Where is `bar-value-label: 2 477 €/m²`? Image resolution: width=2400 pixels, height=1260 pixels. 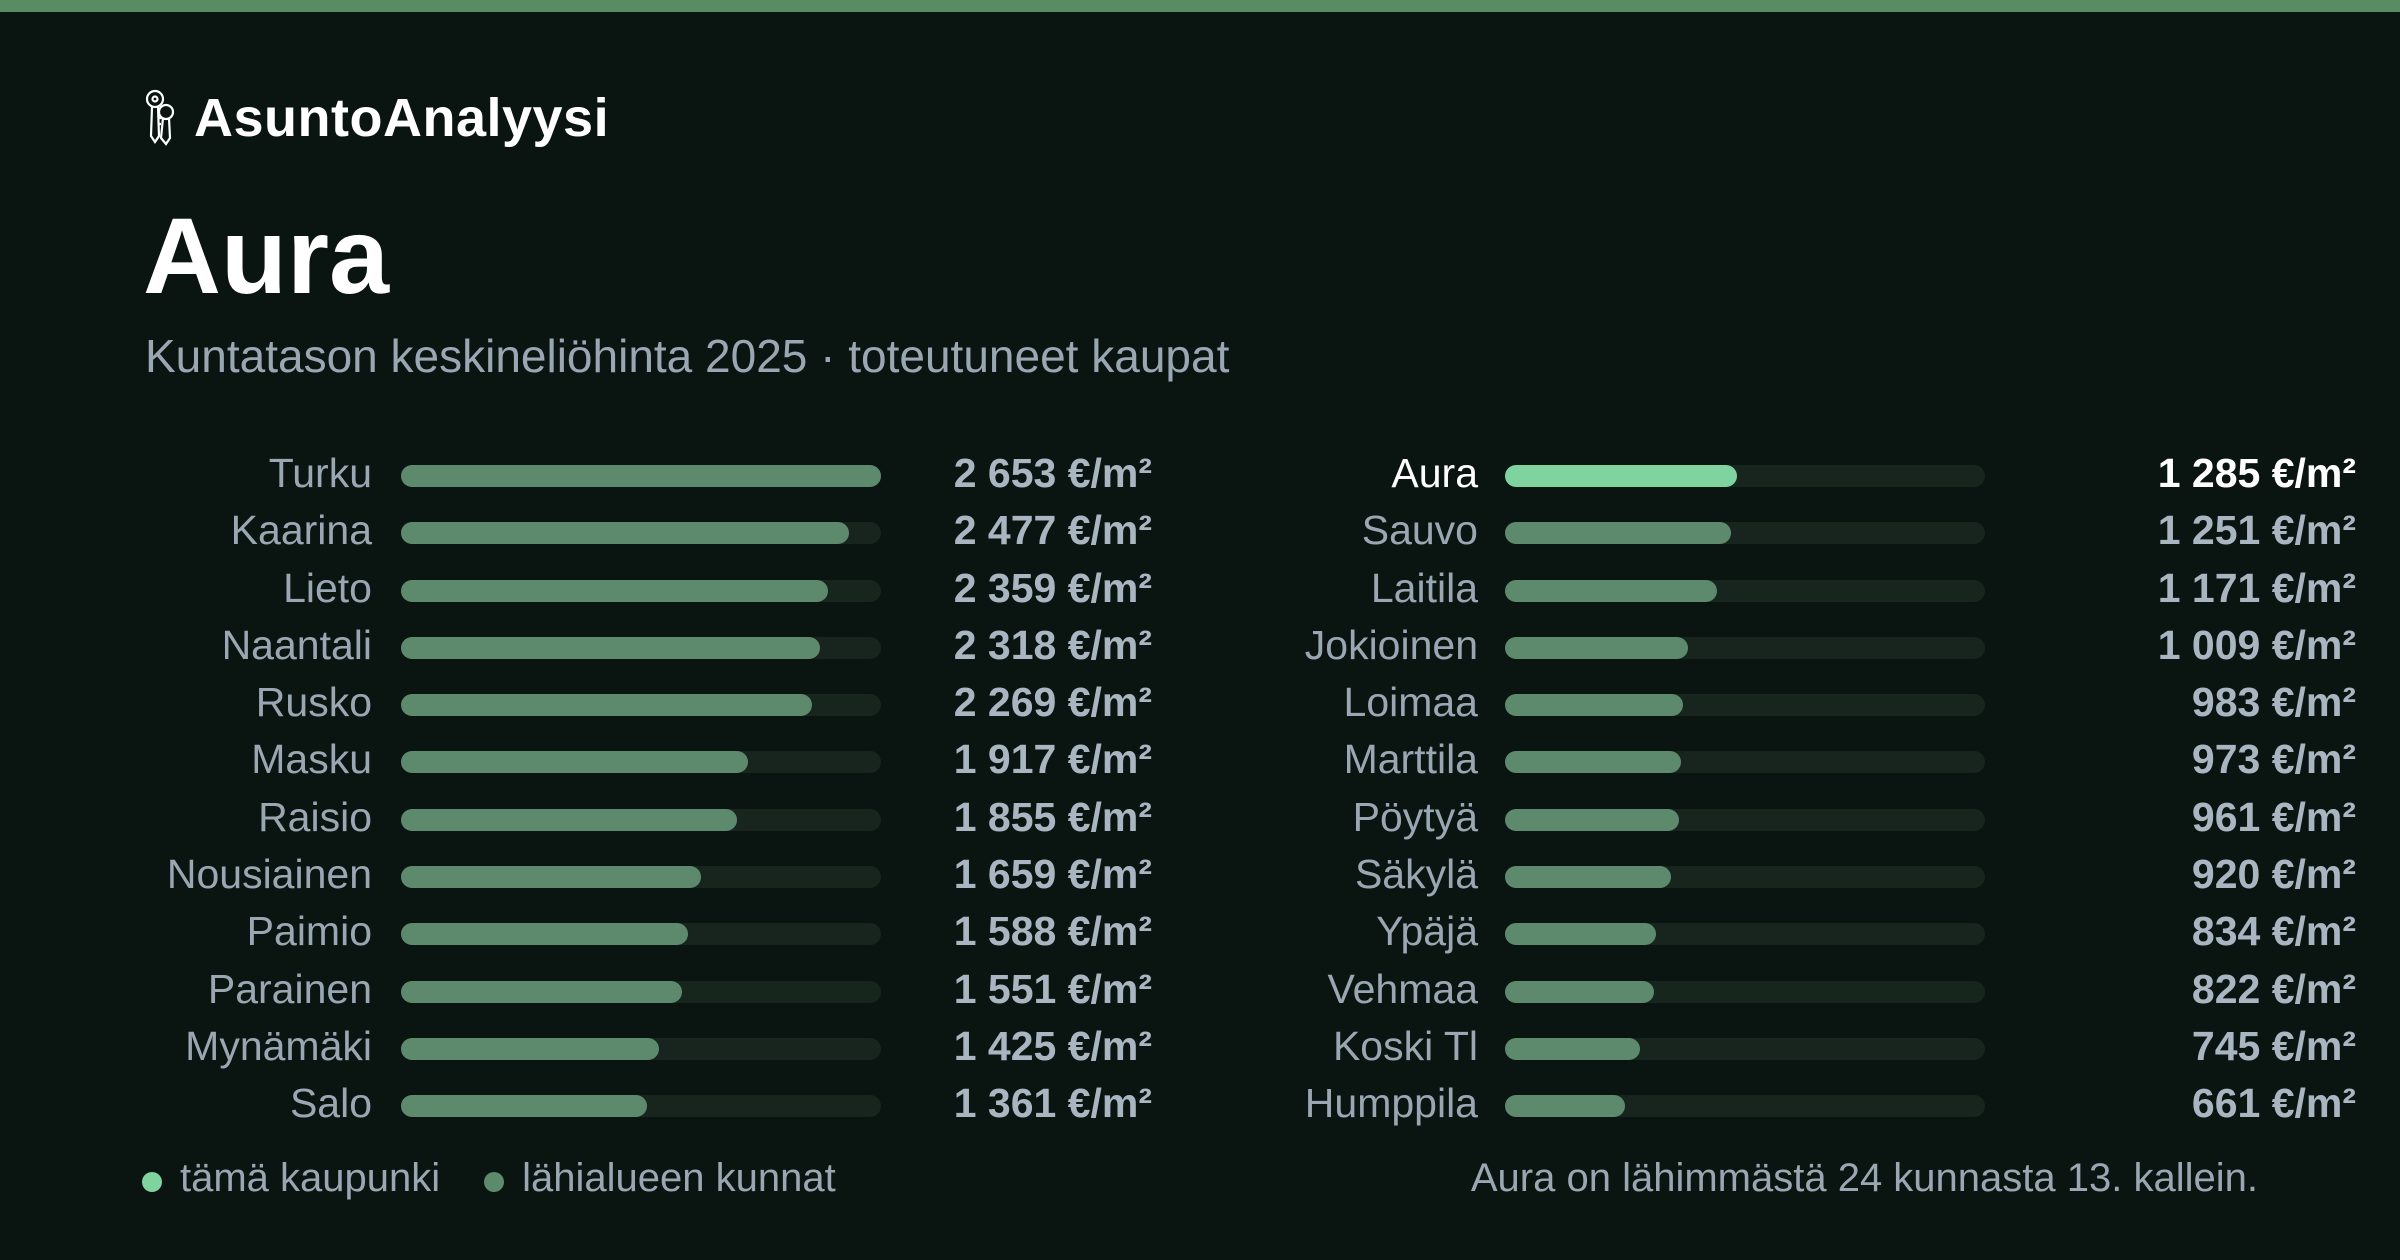 bar-value-label: 2 477 €/m² is located at coordinates (1052, 530).